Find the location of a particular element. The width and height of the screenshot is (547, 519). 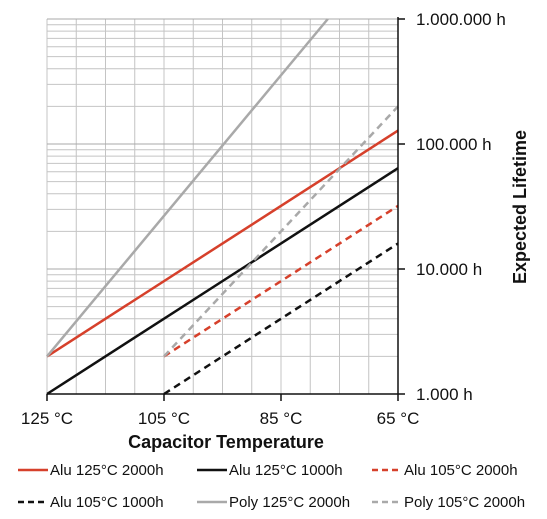

legend-label: Alu 105°C 2000h is located at coordinates (461, 470).